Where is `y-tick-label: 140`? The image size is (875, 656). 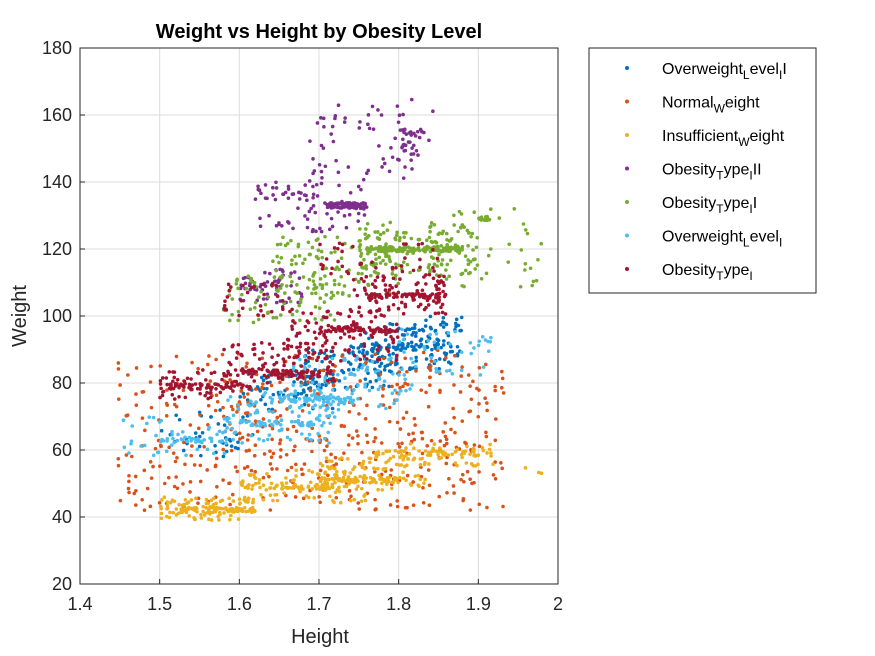
y-tick-label: 140 is located at coordinates (57, 182).